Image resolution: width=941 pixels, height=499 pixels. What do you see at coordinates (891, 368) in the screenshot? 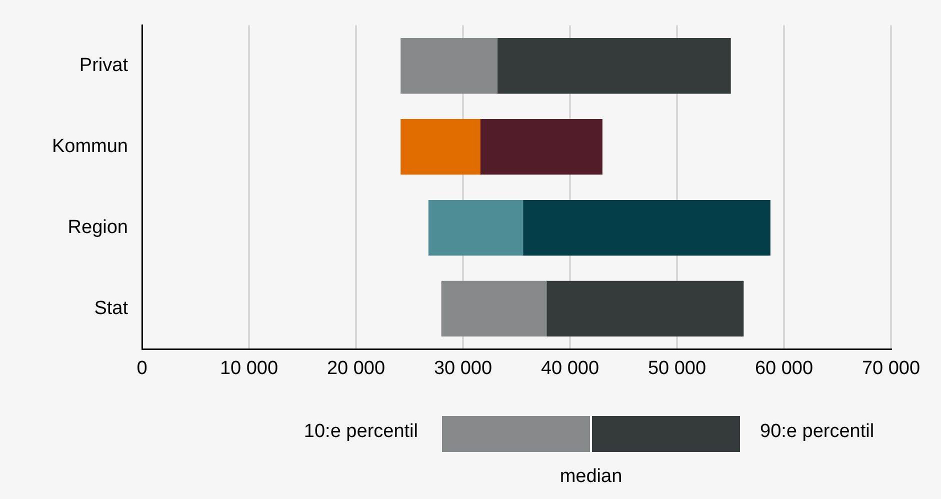
I see `x-tick-label: 70 000` at bounding box center [891, 368].